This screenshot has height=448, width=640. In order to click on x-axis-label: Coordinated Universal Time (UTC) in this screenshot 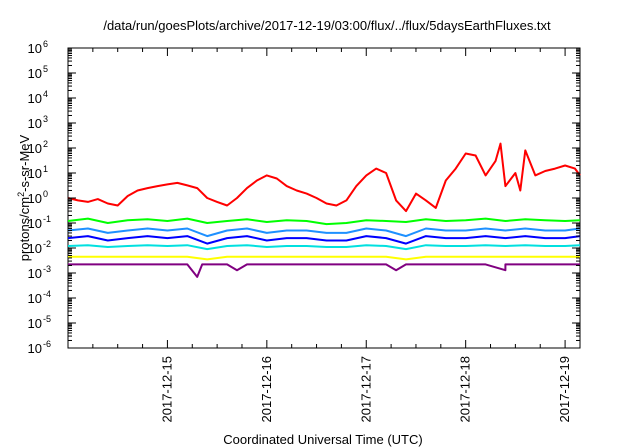, I will do `click(322, 439)`.